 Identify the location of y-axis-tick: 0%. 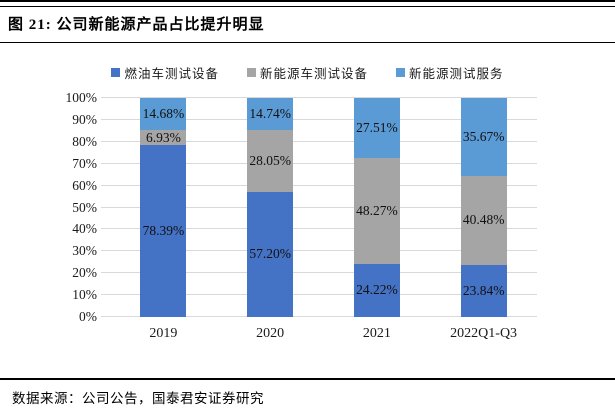
(88, 316).